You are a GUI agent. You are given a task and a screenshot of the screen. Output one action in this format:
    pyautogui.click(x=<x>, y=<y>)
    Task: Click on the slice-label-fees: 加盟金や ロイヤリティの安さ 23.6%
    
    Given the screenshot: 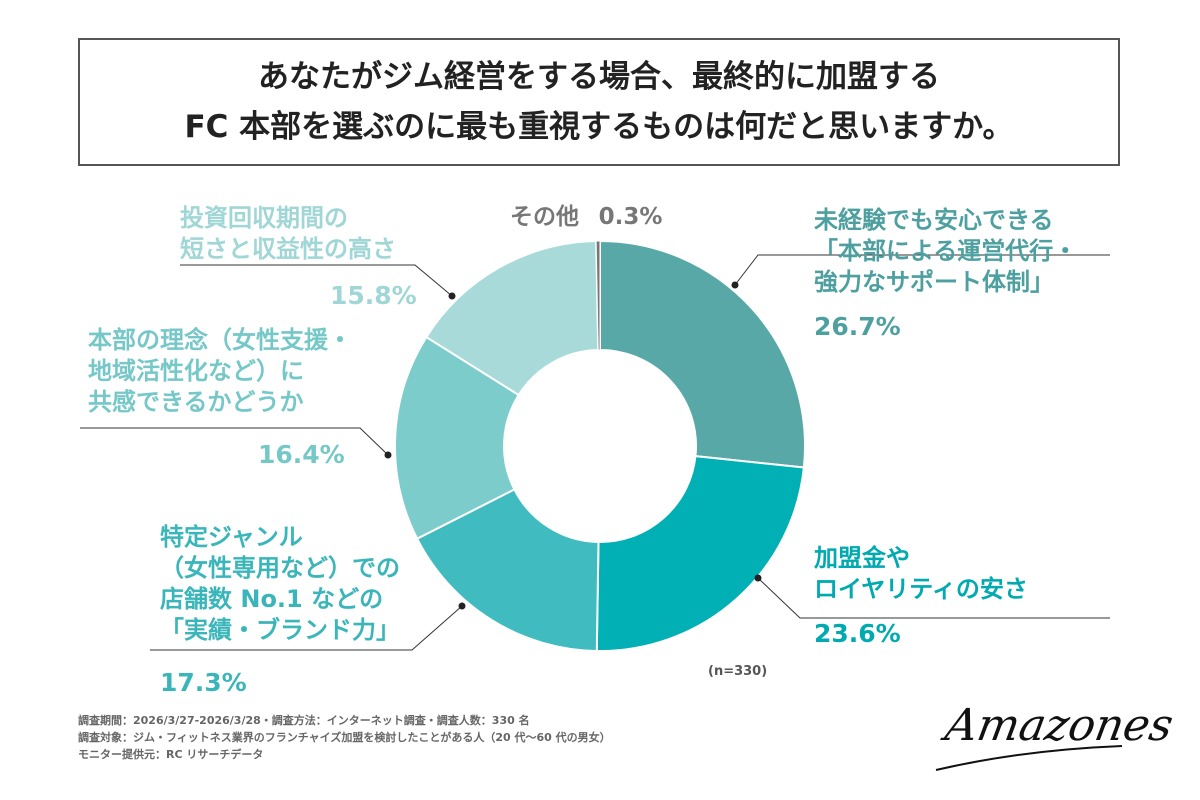 What is the action you would take?
    pyautogui.click(x=921, y=597)
    